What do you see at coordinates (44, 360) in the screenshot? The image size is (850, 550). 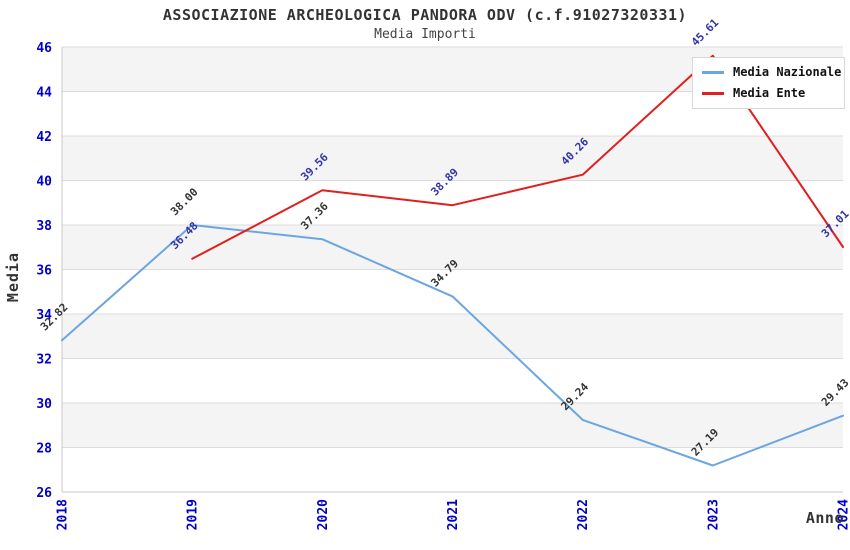 I see `y-tick-label: 32` at bounding box center [44, 360].